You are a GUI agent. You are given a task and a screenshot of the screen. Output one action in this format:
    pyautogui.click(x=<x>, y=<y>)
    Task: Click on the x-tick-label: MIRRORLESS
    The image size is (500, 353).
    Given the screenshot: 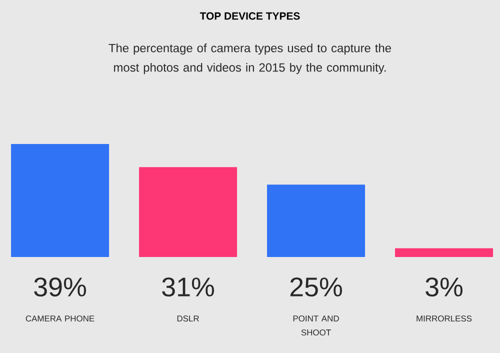 What is the action you would take?
    pyautogui.click(x=444, y=319)
    